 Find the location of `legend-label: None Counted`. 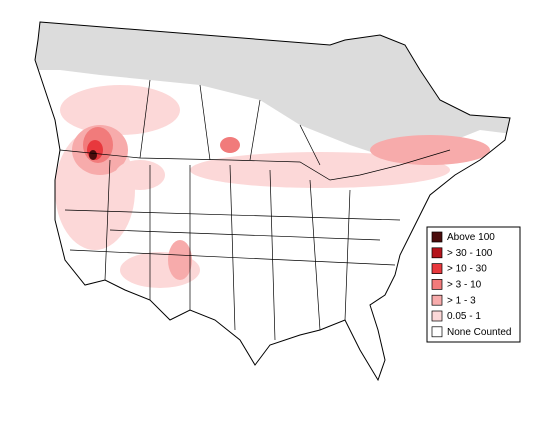

legend-label: None Counted is located at coordinates (479, 332).